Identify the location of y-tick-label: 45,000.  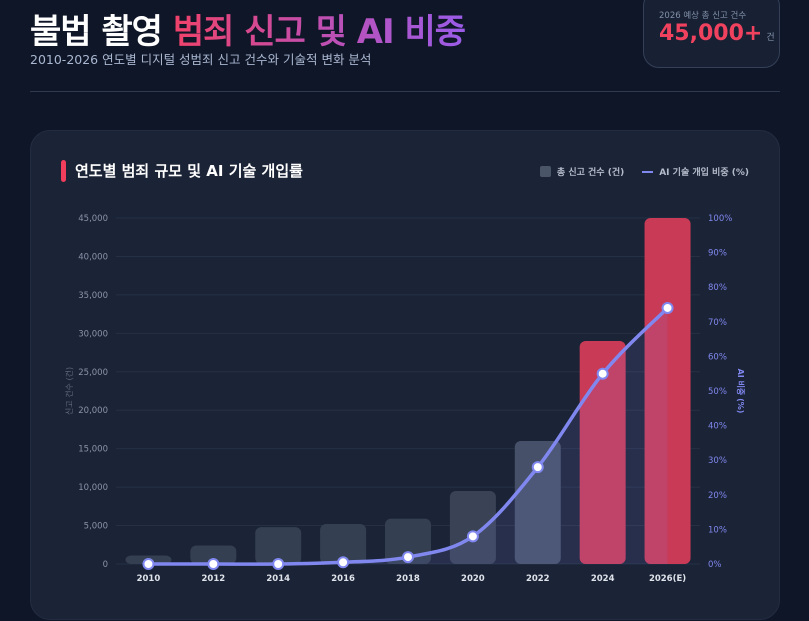
(93, 219).